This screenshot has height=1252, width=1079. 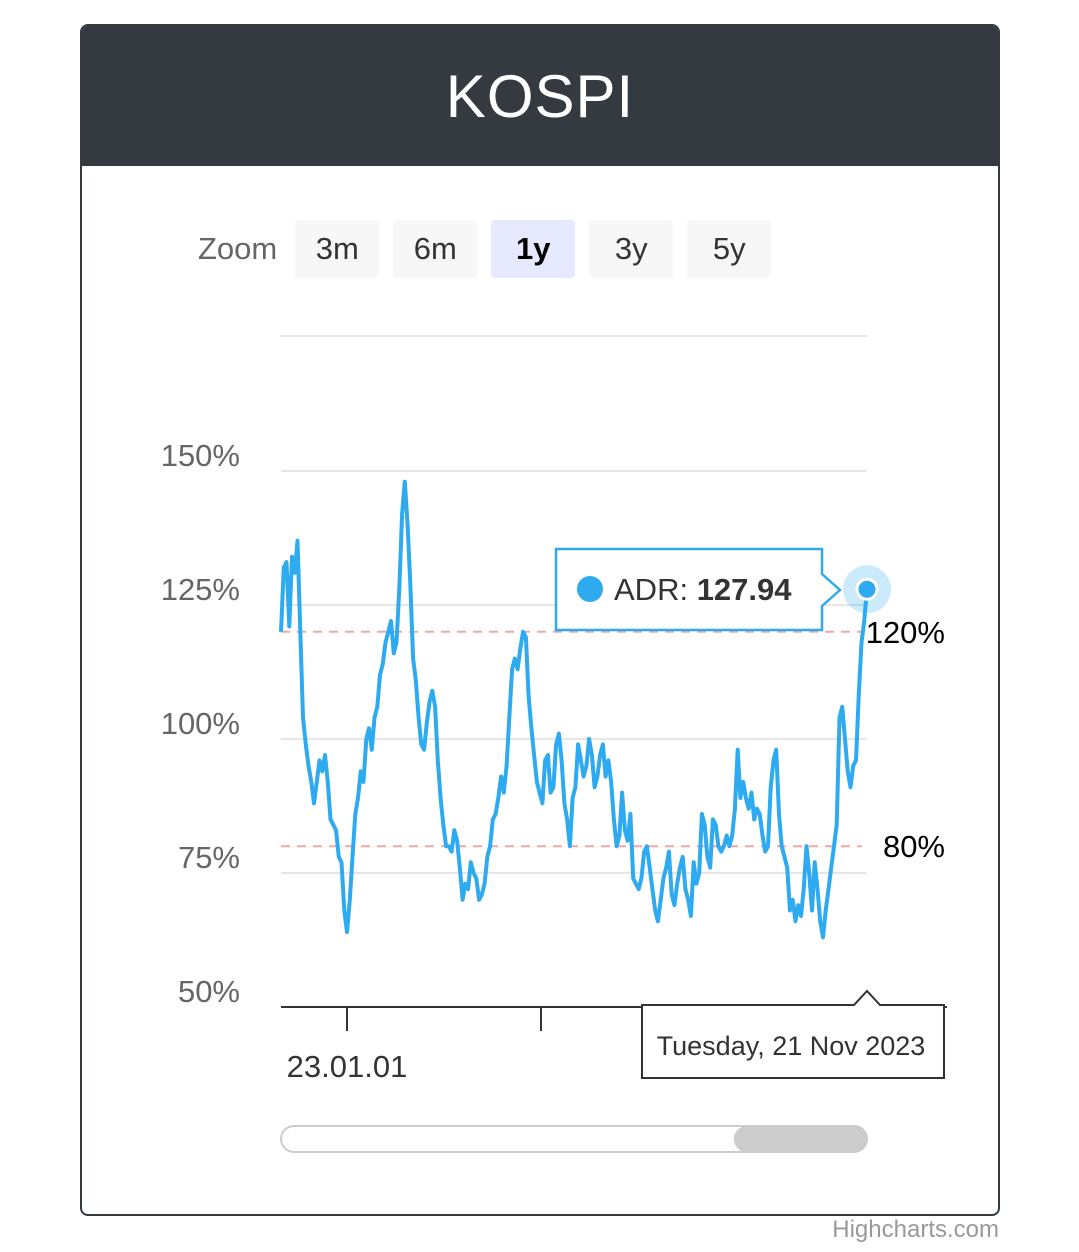 What do you see at coordinates (914, 846) in the screenshot?
I see `plot-line-label: 80%` at bounding box center [914, 846].